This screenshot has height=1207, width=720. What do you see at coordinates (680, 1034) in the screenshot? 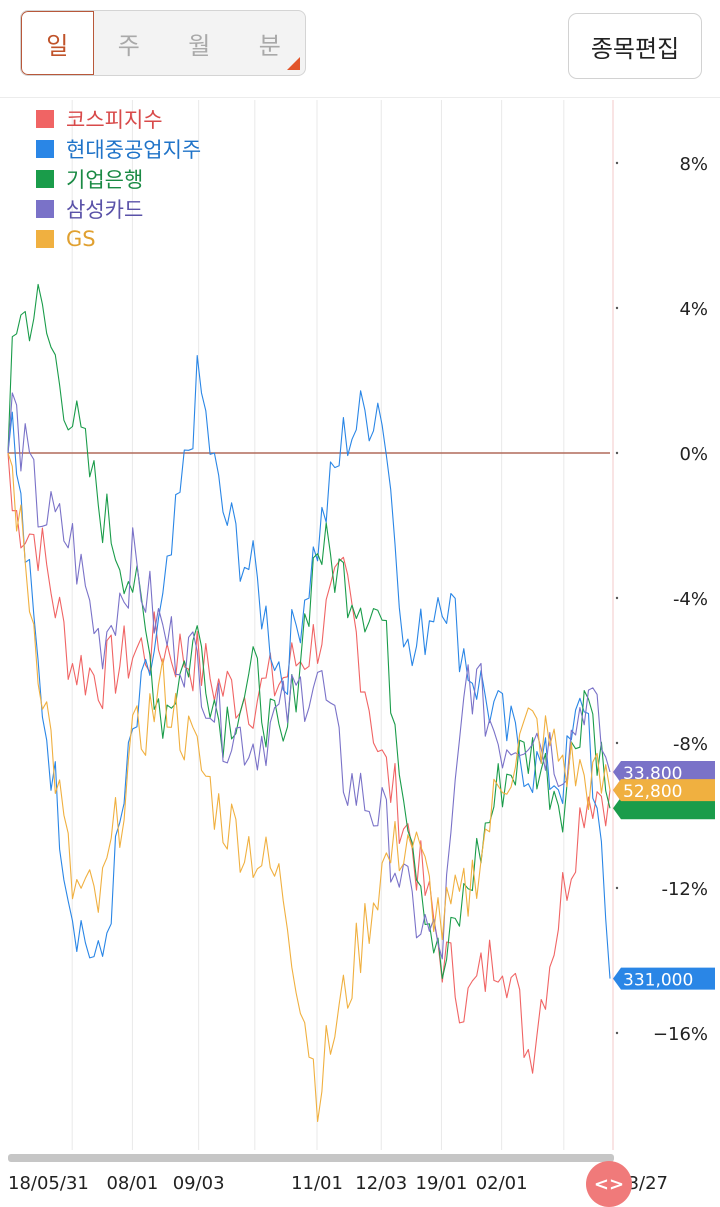
I see `y-tick-label: −16%` at bounding box center [680, 1034].